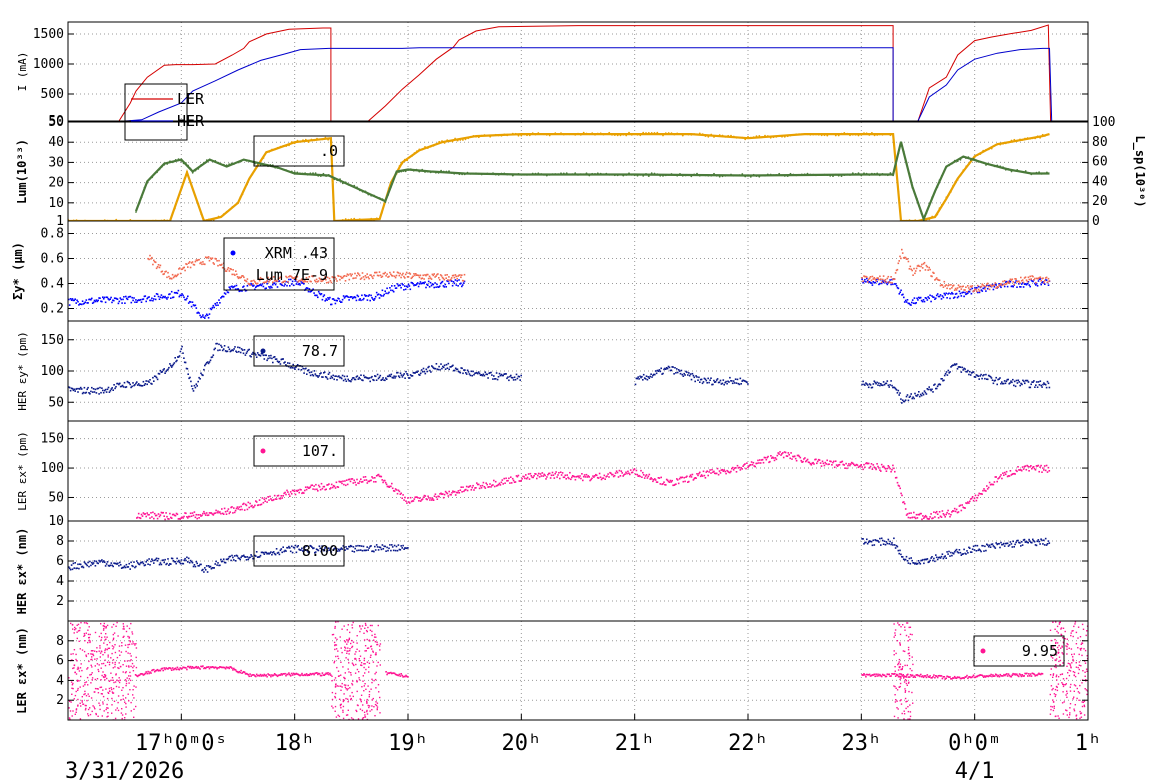 The height and width of the screenshot is (782, 1160). What do you see at coordinates (52, 234) in the screenshot?
I see `y-tick-label: 0.8` at bounding box center [52, 234].